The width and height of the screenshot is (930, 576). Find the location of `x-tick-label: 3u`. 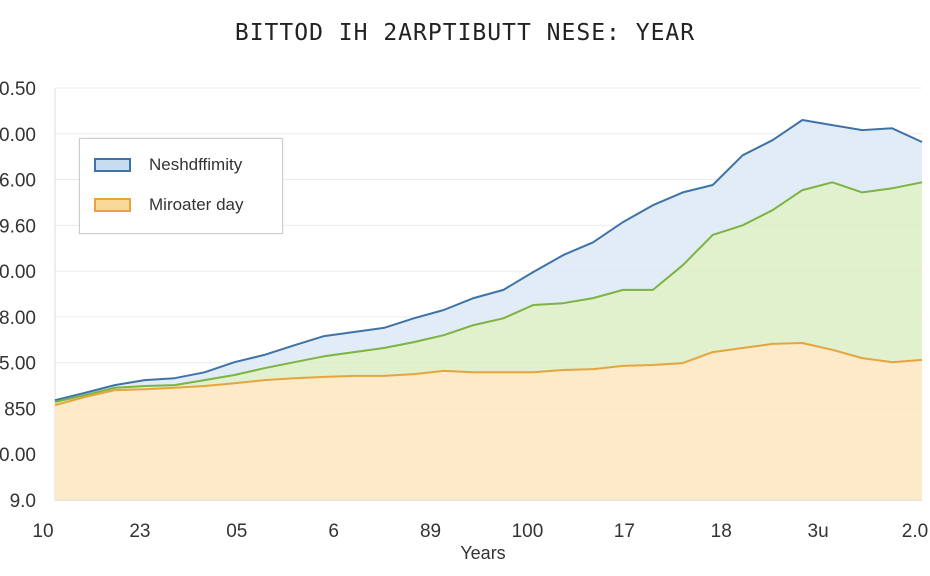

x-tick-label: 3u is located at coordinates (818, 531).